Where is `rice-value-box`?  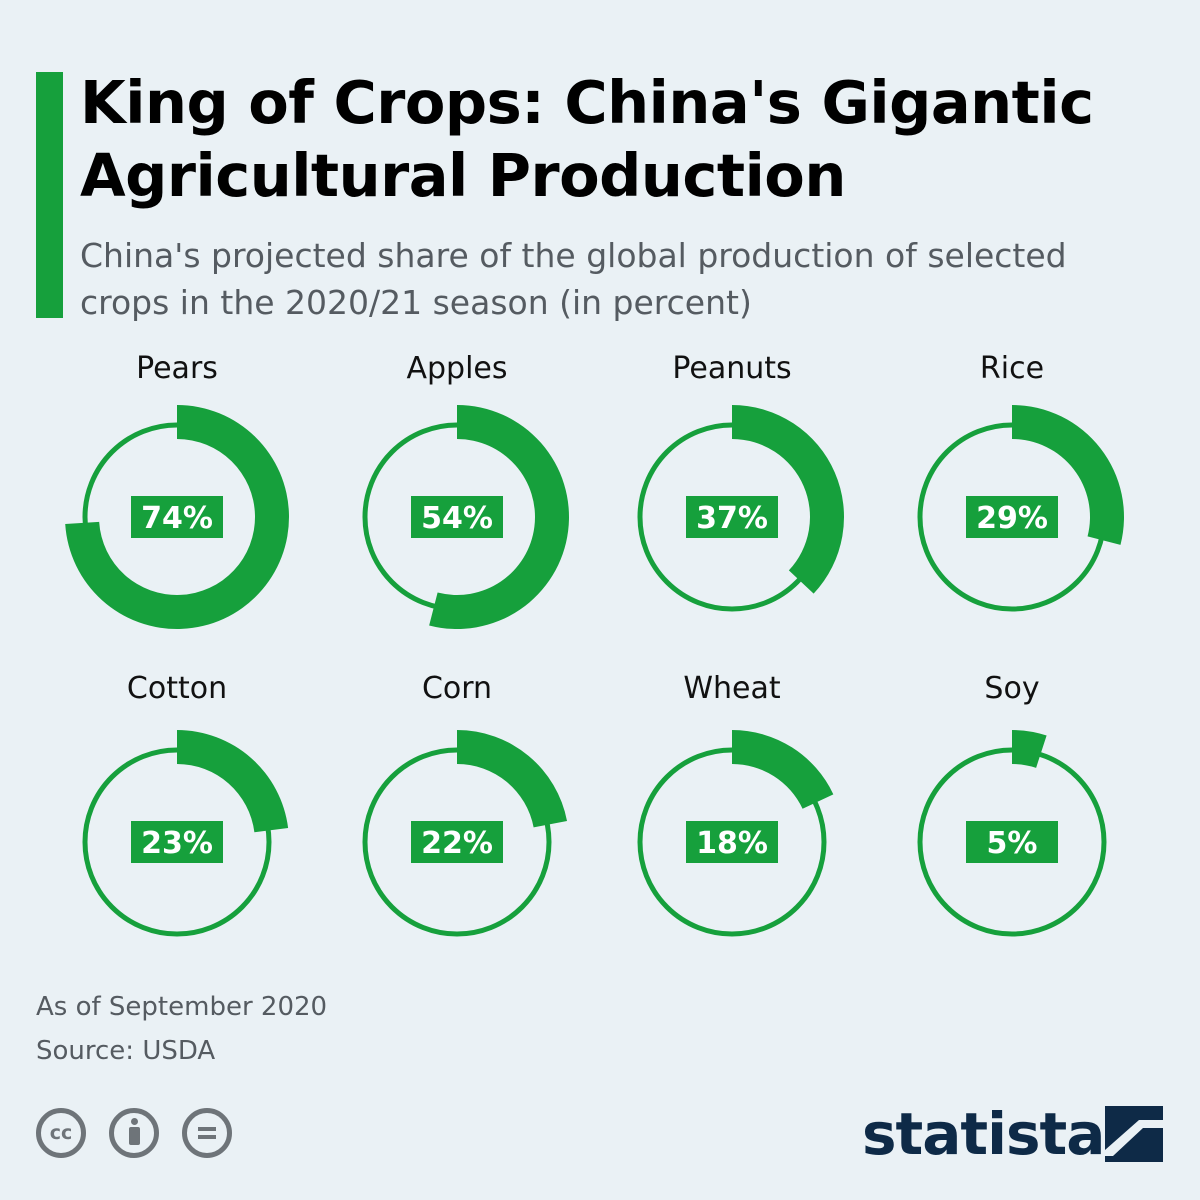
rice-value-box is located at coordinates (1012, 517).